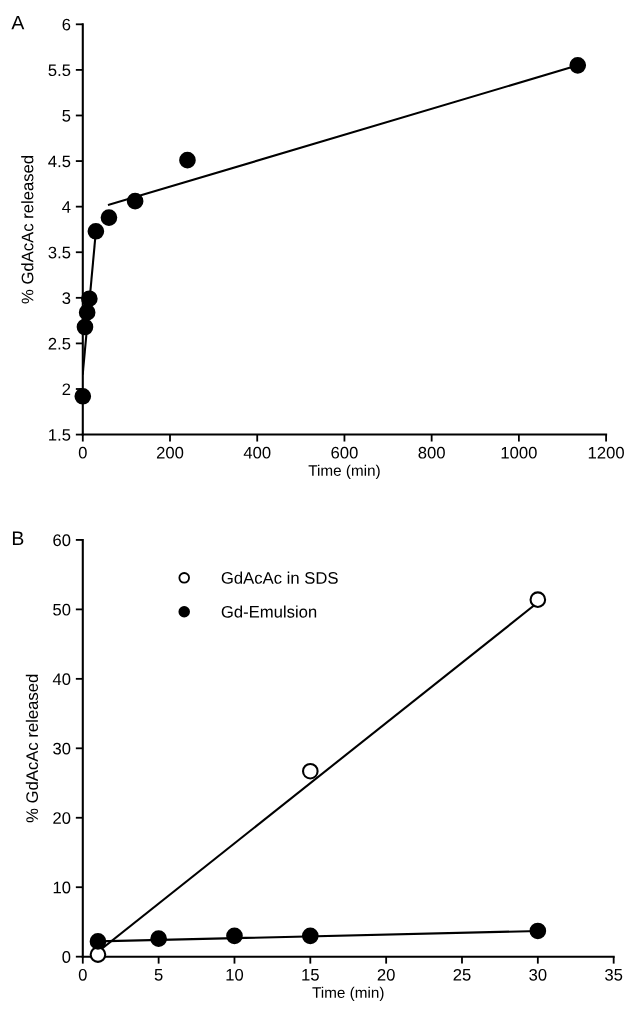 The width and height of the screenshot is (632, 1013). I want to click on y-tick-label: 5, so click(66, 116).